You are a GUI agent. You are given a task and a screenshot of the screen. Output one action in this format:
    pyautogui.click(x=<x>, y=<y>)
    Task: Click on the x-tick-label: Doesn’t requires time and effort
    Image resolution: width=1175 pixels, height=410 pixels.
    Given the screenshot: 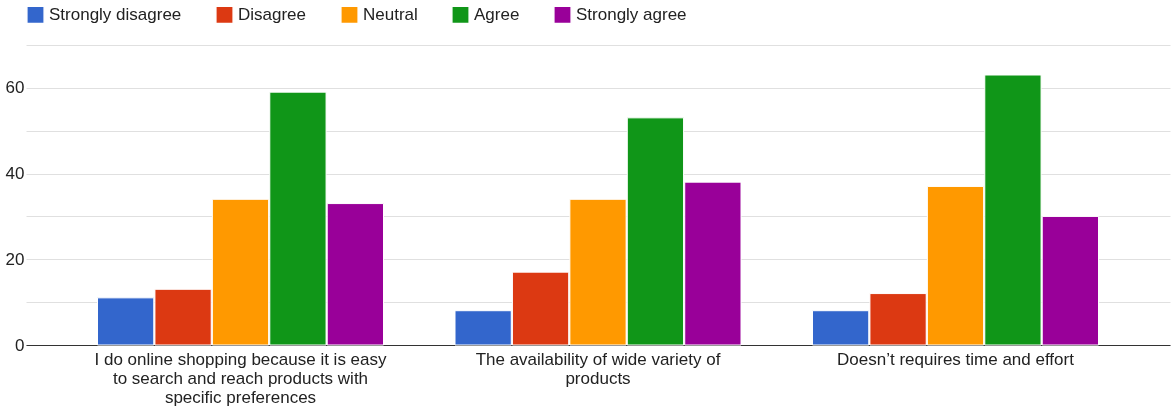 What is the action you would take?
    pyautogui.click(x=956, y=359)
    